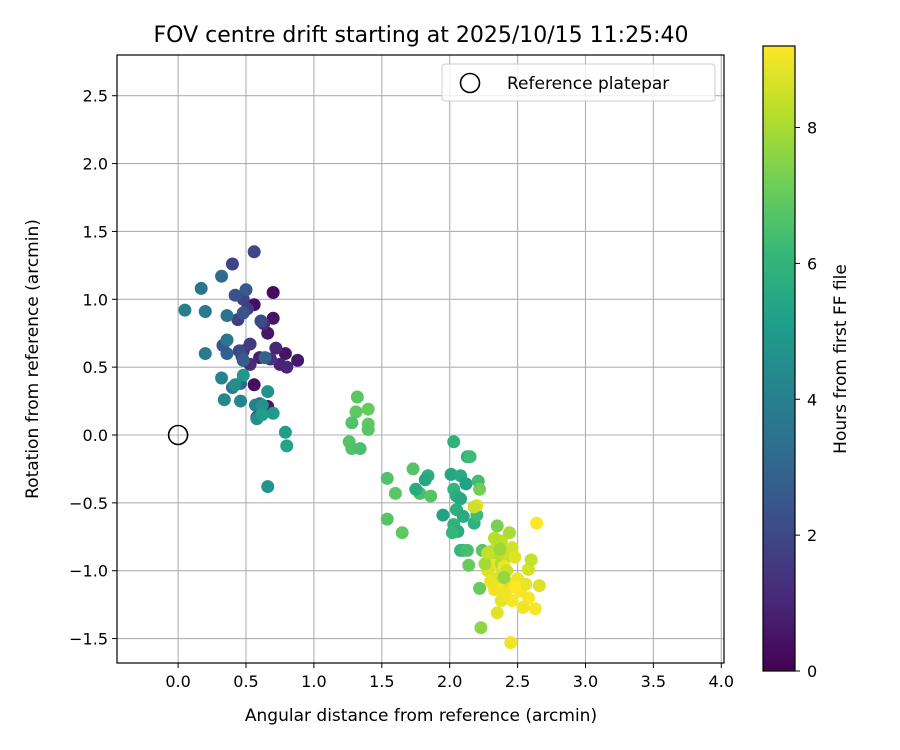 Image resolution: width=900 pixels, height=750 pixels. I want to click on y-tick-label: 2.5, so click(95, 96).